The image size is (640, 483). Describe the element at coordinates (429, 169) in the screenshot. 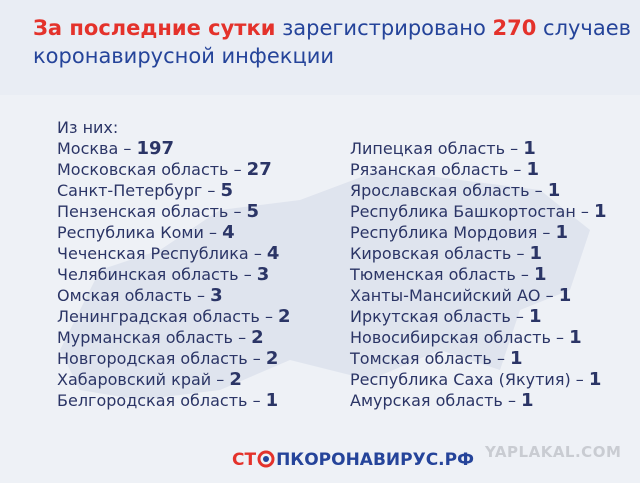

I see `region-name: Рязанская область` at that location.